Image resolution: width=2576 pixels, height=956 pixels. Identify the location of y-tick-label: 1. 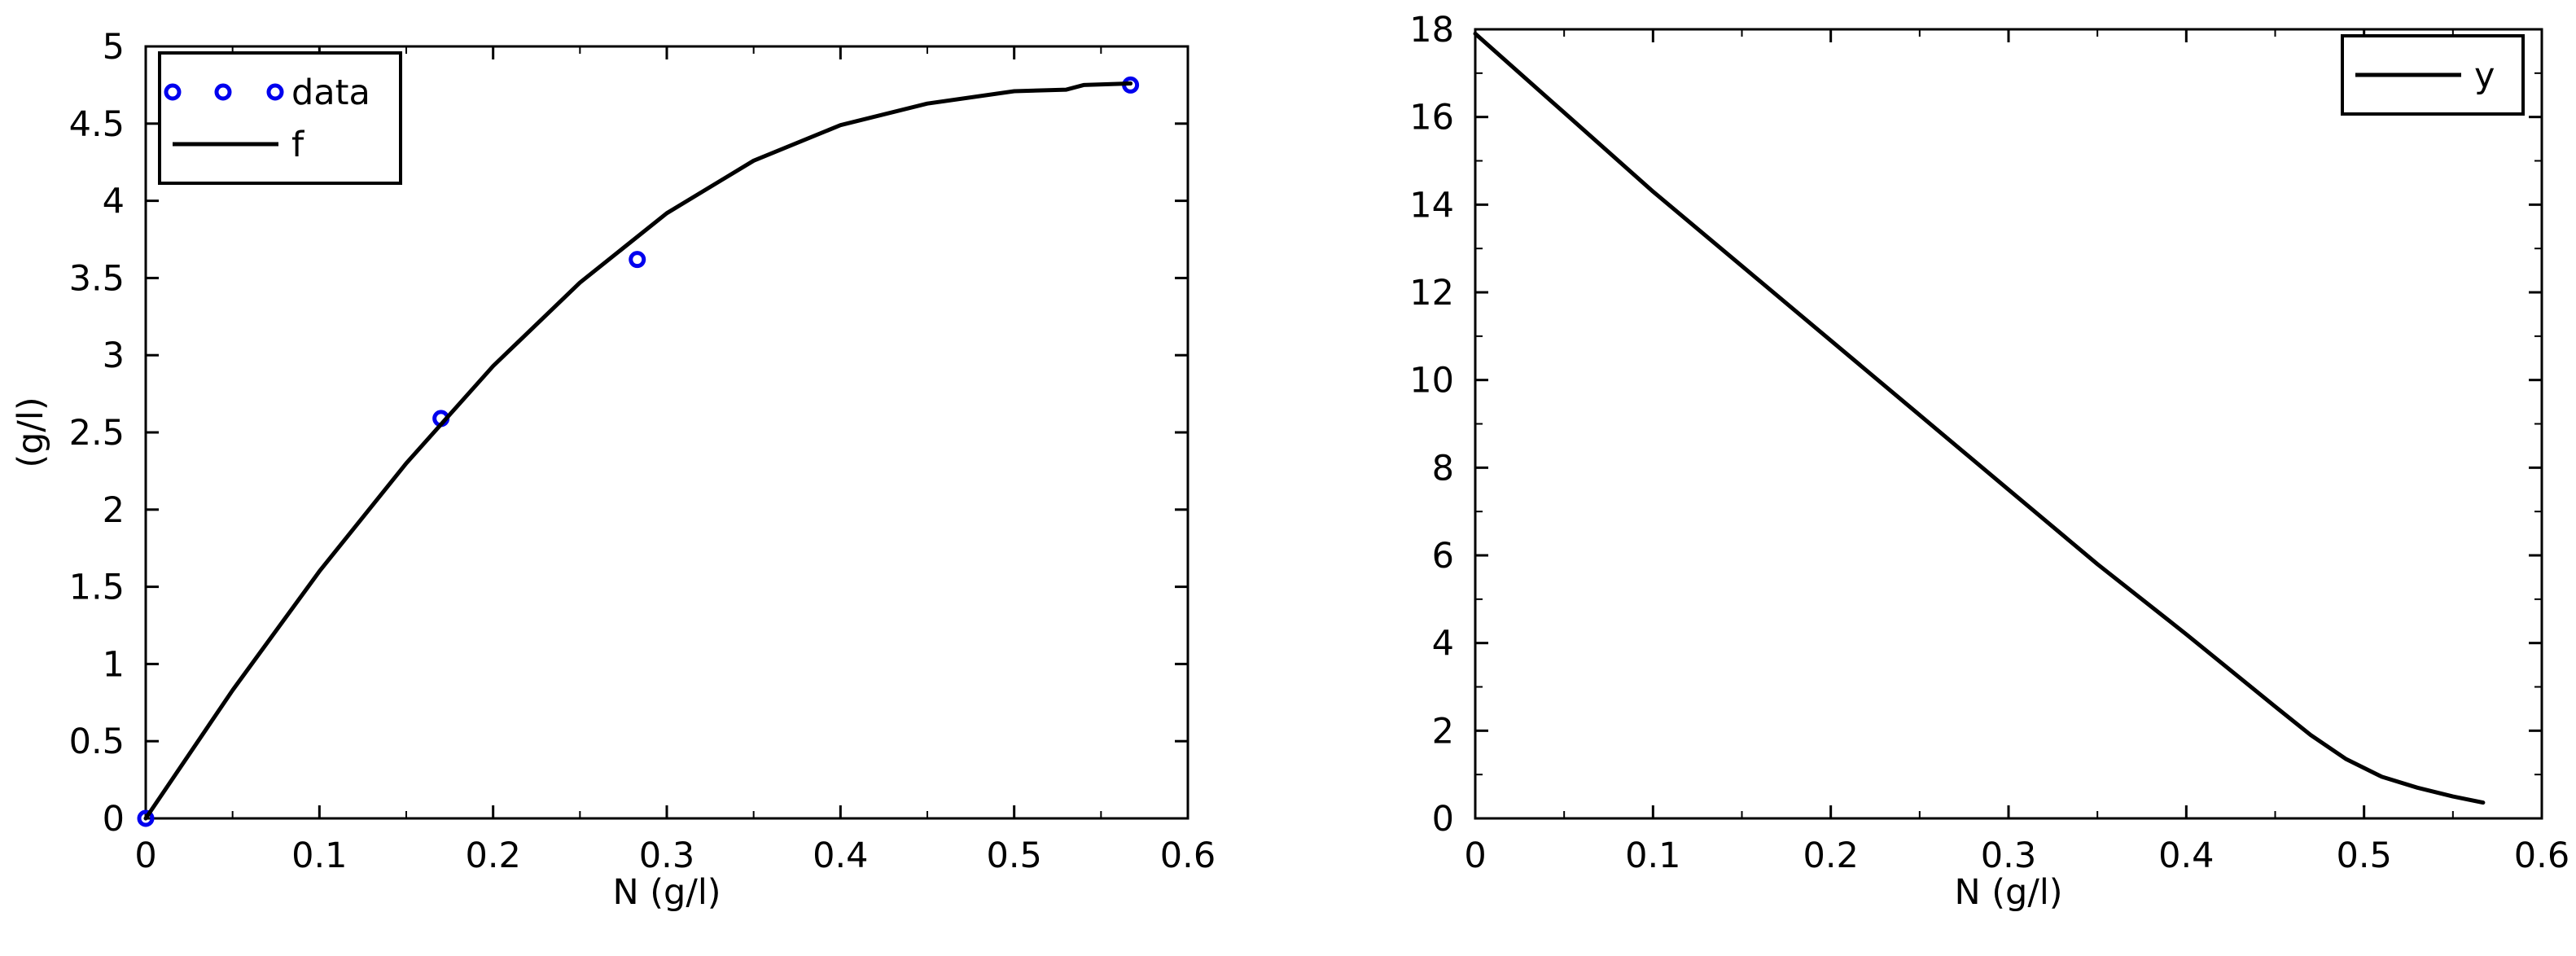
(114, 664).